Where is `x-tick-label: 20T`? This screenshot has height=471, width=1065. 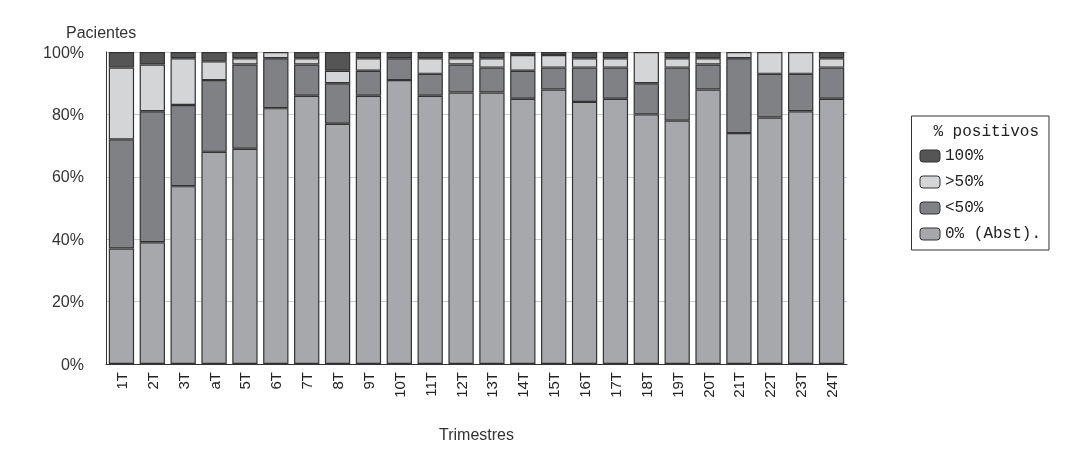 x-tick-label: 20T is located at coordinates (708, 385).